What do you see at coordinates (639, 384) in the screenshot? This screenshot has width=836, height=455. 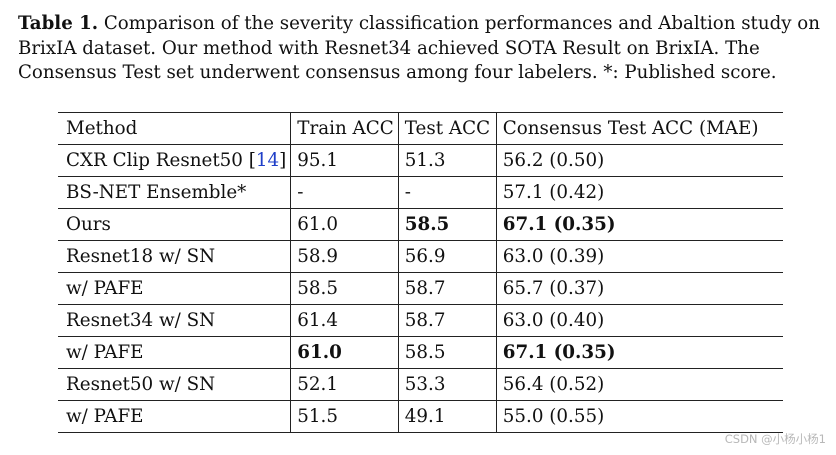 I see `consensus-acc-cell: 56.4 (0.52)` at bounding box center [639, 384].